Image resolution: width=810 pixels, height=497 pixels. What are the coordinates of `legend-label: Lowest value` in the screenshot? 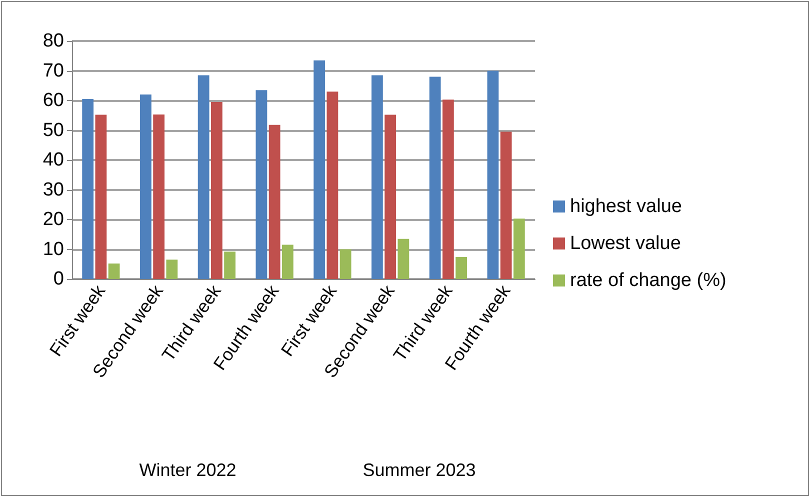 It's located at (625, 243).